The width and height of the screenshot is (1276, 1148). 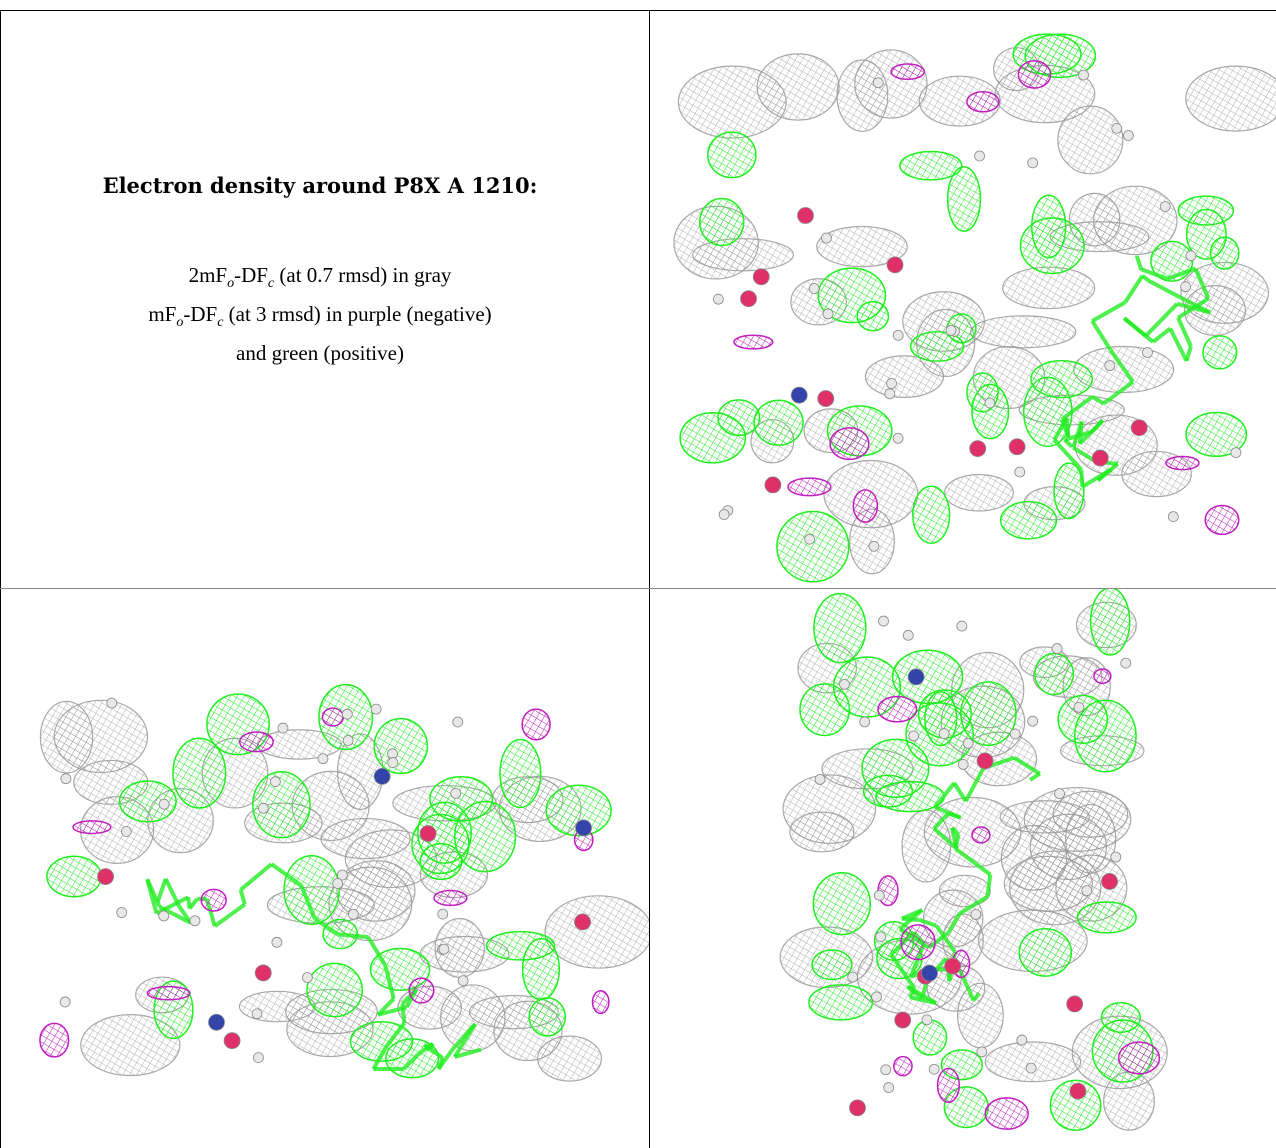 I want to click on grid-center-divider, so click(x=649, y=579).